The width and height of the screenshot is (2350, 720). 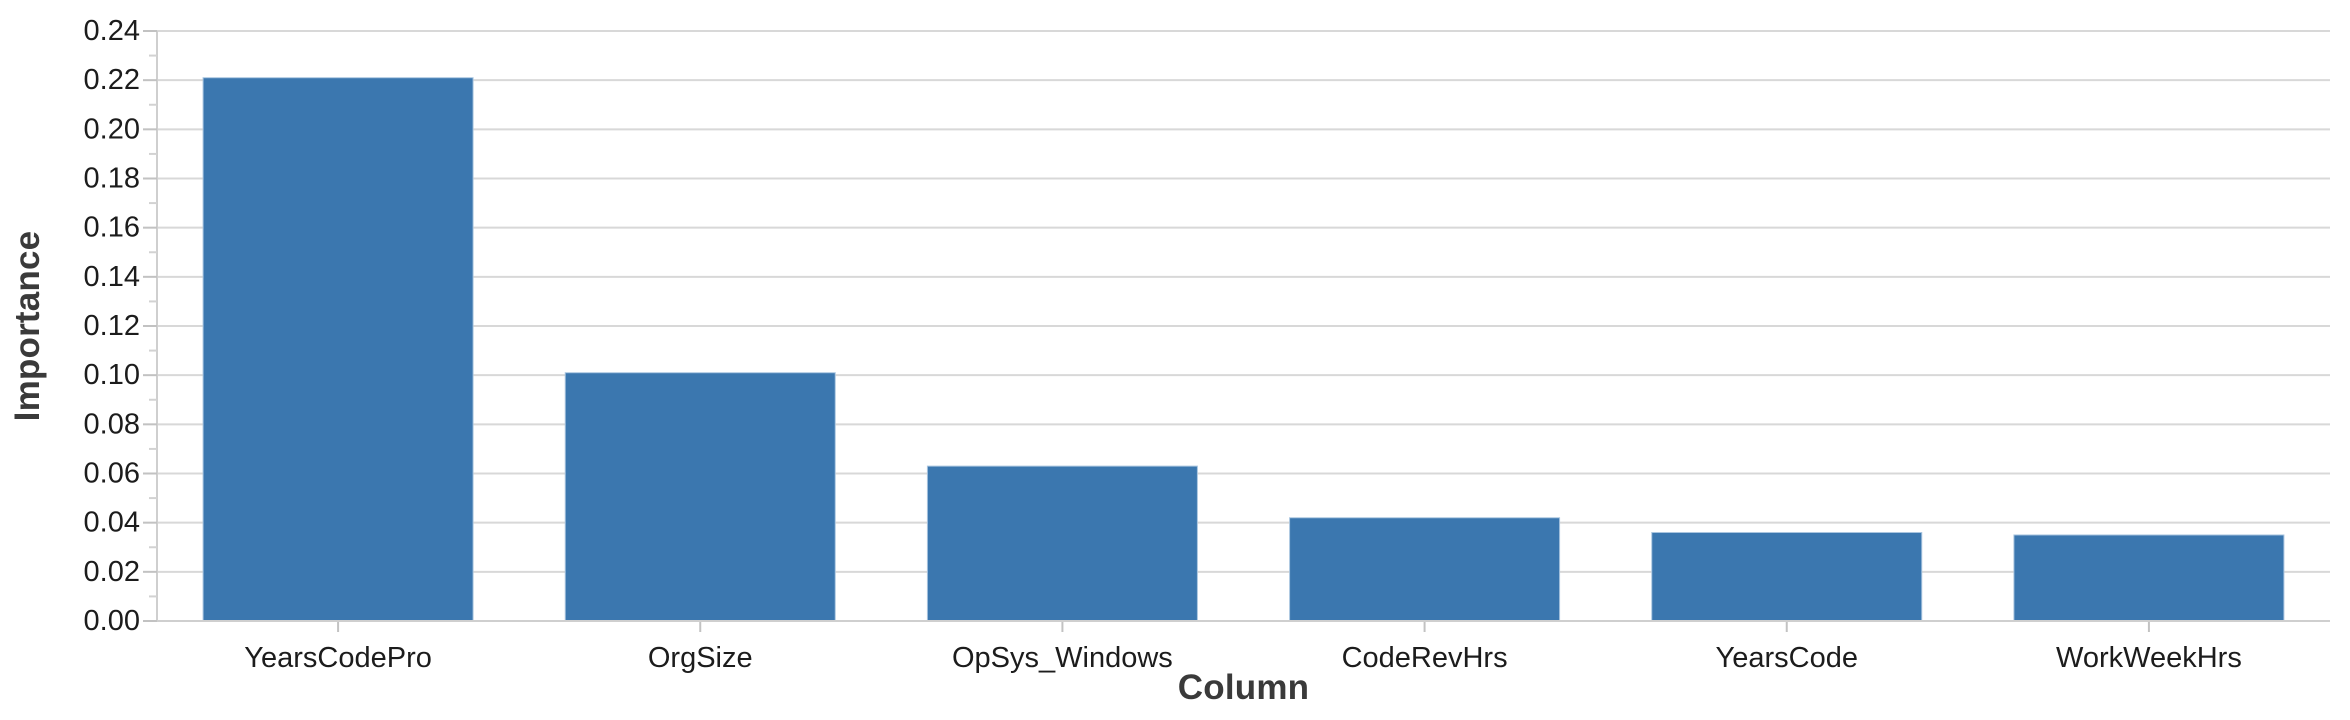 What do you see at coordinates (2149, 578) in the screenshot?
I see `bar-WorkWeekHrs` at bounding box center [2149, 578].